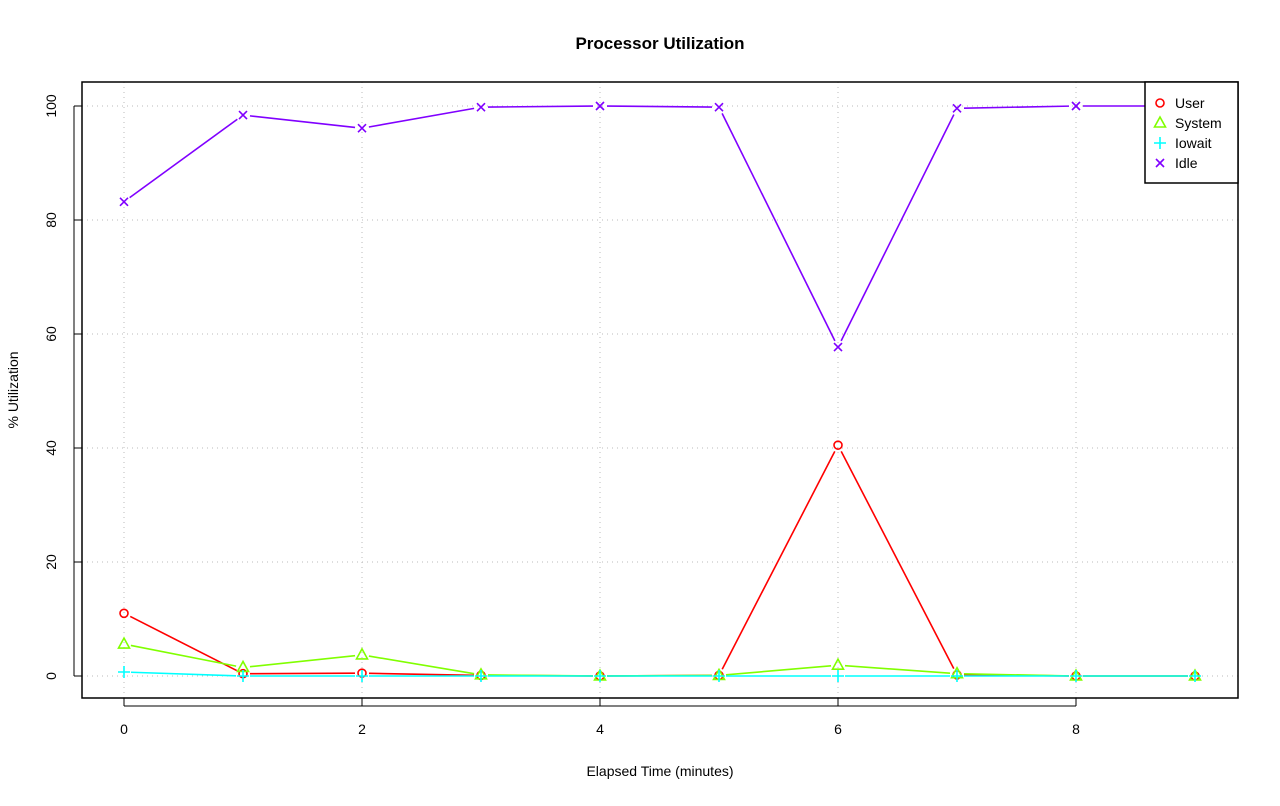 This screenshot has height=806, width=1280. What do you see at coordinates (1198, 123) in the screenshot?
I see `legend-label: System` at bounding box center [1198, 123].